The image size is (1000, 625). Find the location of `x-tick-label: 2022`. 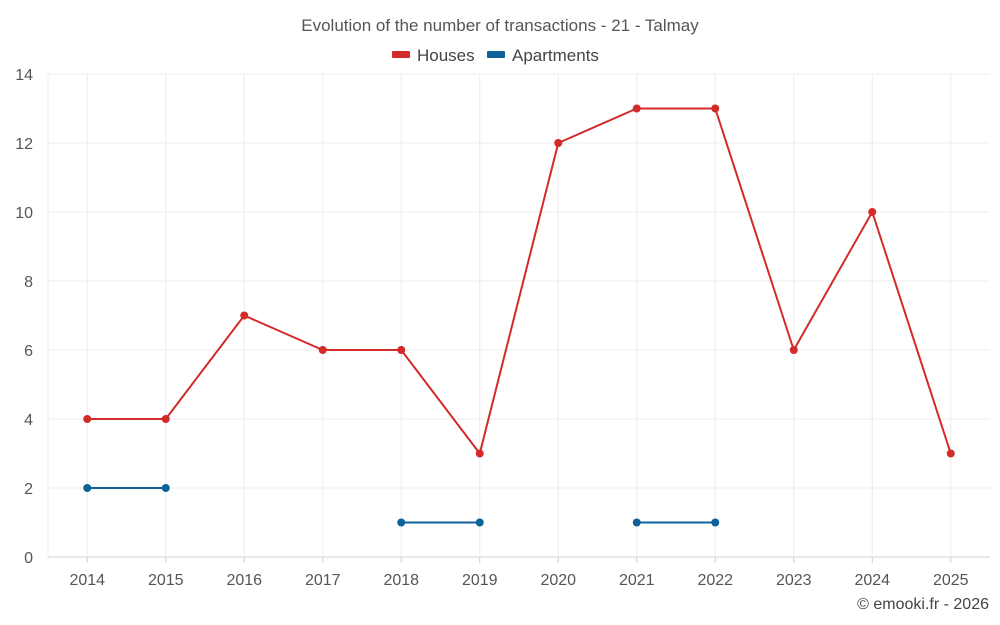

x-tick-label: 2022 is located at coordinates (715, 580).